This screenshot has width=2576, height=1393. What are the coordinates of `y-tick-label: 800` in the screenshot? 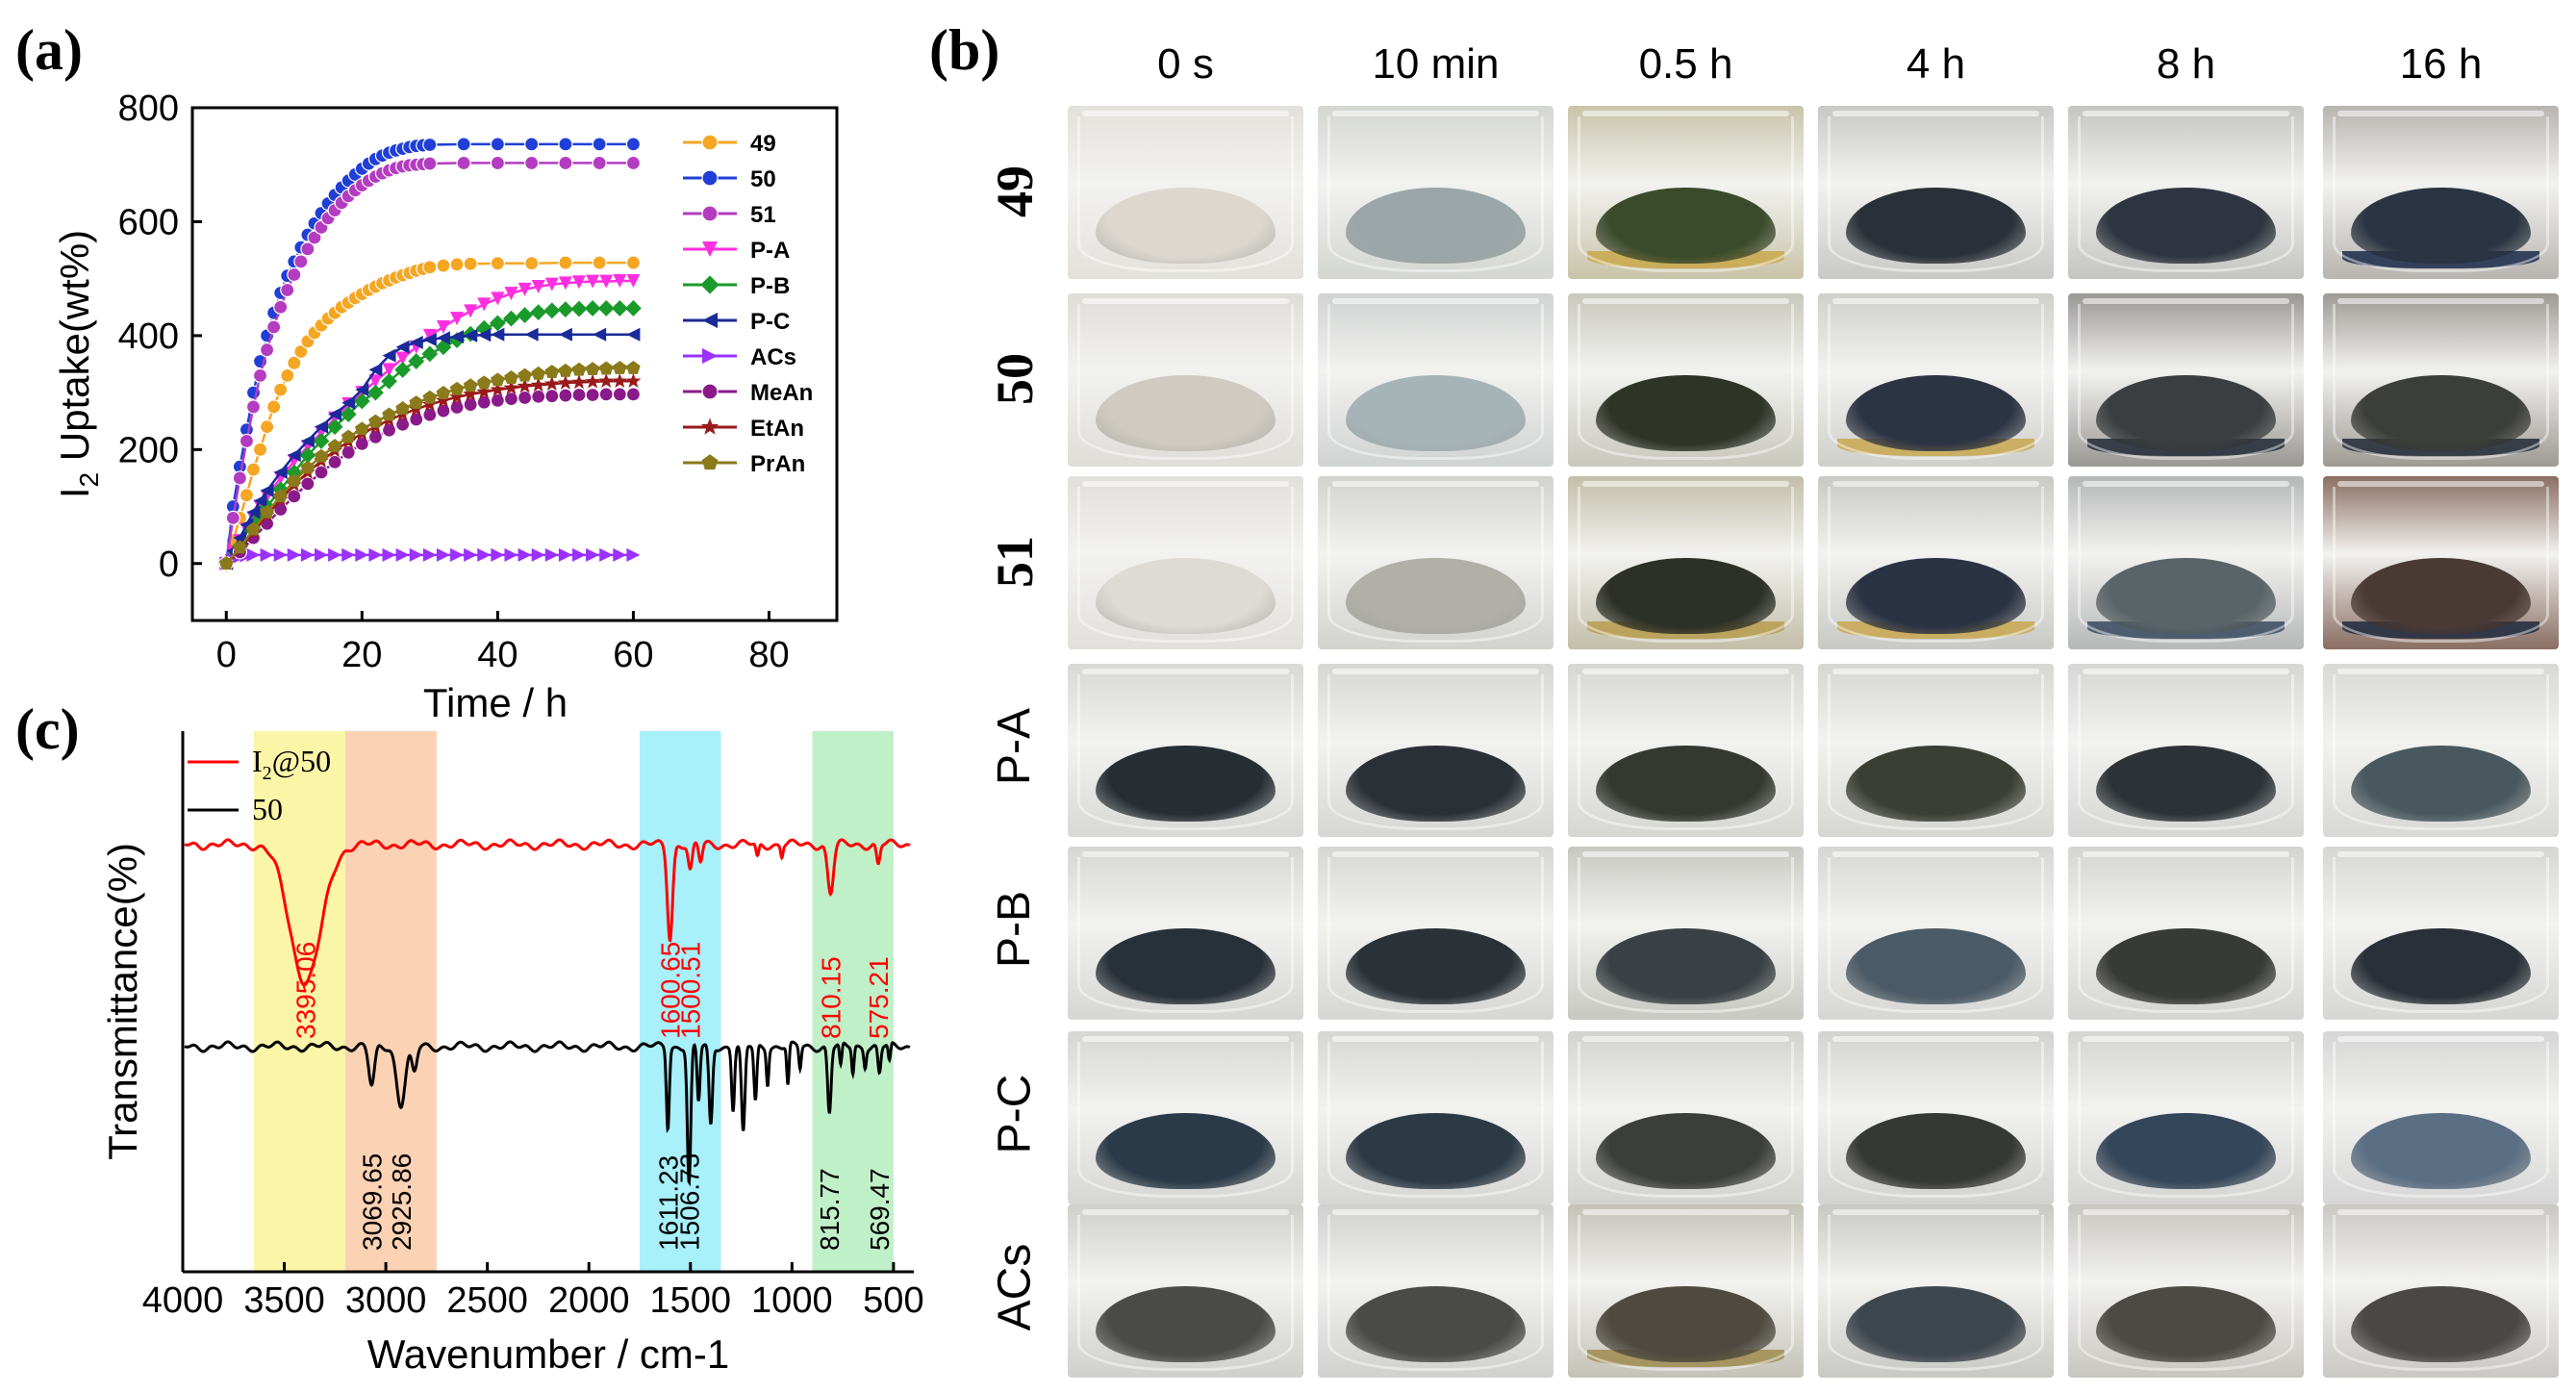 It's located at (149, 109).